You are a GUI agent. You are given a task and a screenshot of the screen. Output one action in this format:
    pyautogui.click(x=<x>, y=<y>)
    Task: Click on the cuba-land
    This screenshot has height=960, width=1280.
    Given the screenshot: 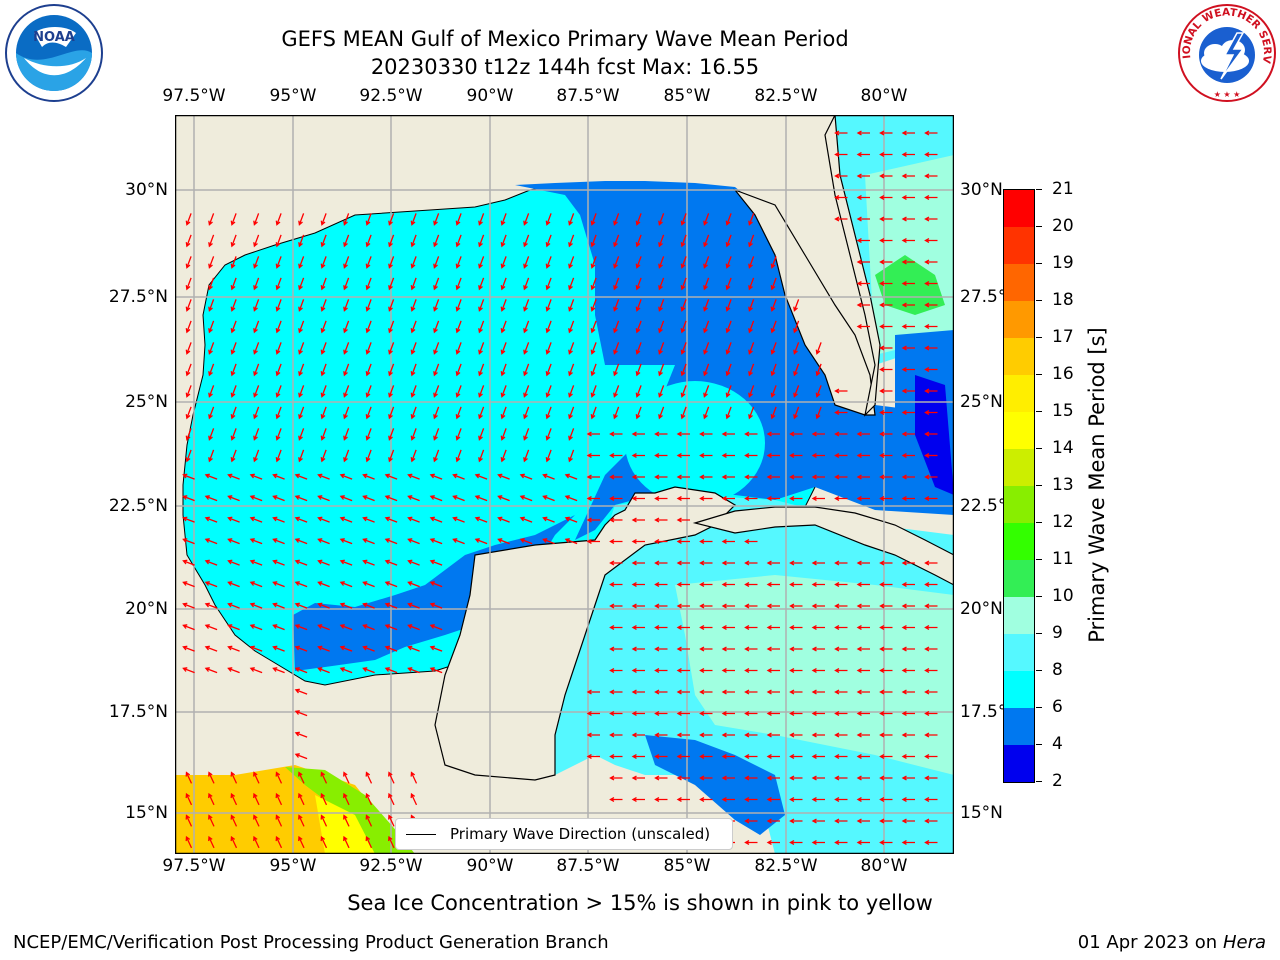 What is the action you would take?
    pyautogui.click(x=823, y=546)
    